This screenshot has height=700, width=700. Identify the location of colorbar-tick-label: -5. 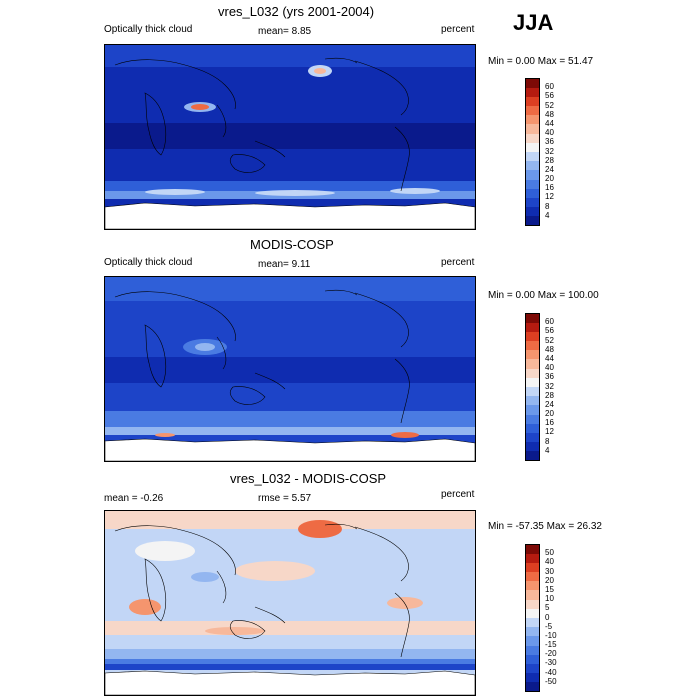
(549, 626).